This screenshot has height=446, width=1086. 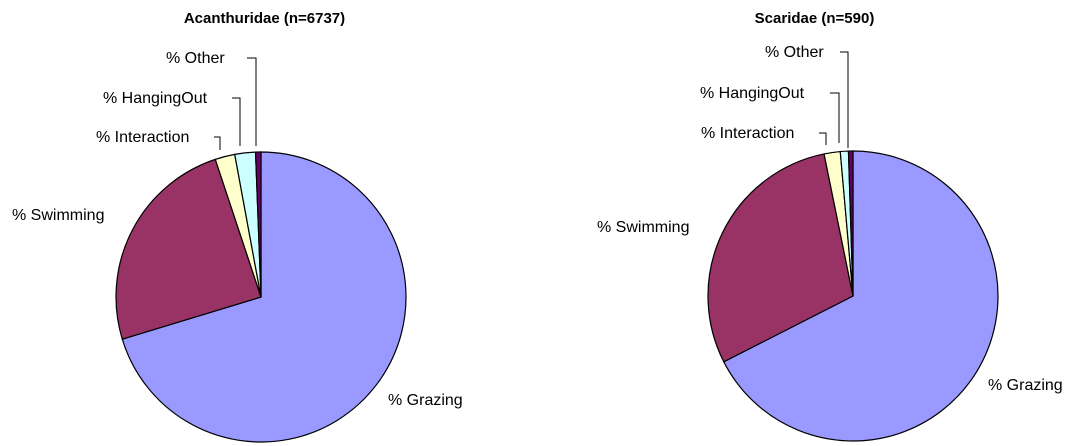 What do you see at coordinates (264, 18) in the screenshot?
I see `chart-title: Acanthuridae (n=6737)` at bounding box center [264, 18].